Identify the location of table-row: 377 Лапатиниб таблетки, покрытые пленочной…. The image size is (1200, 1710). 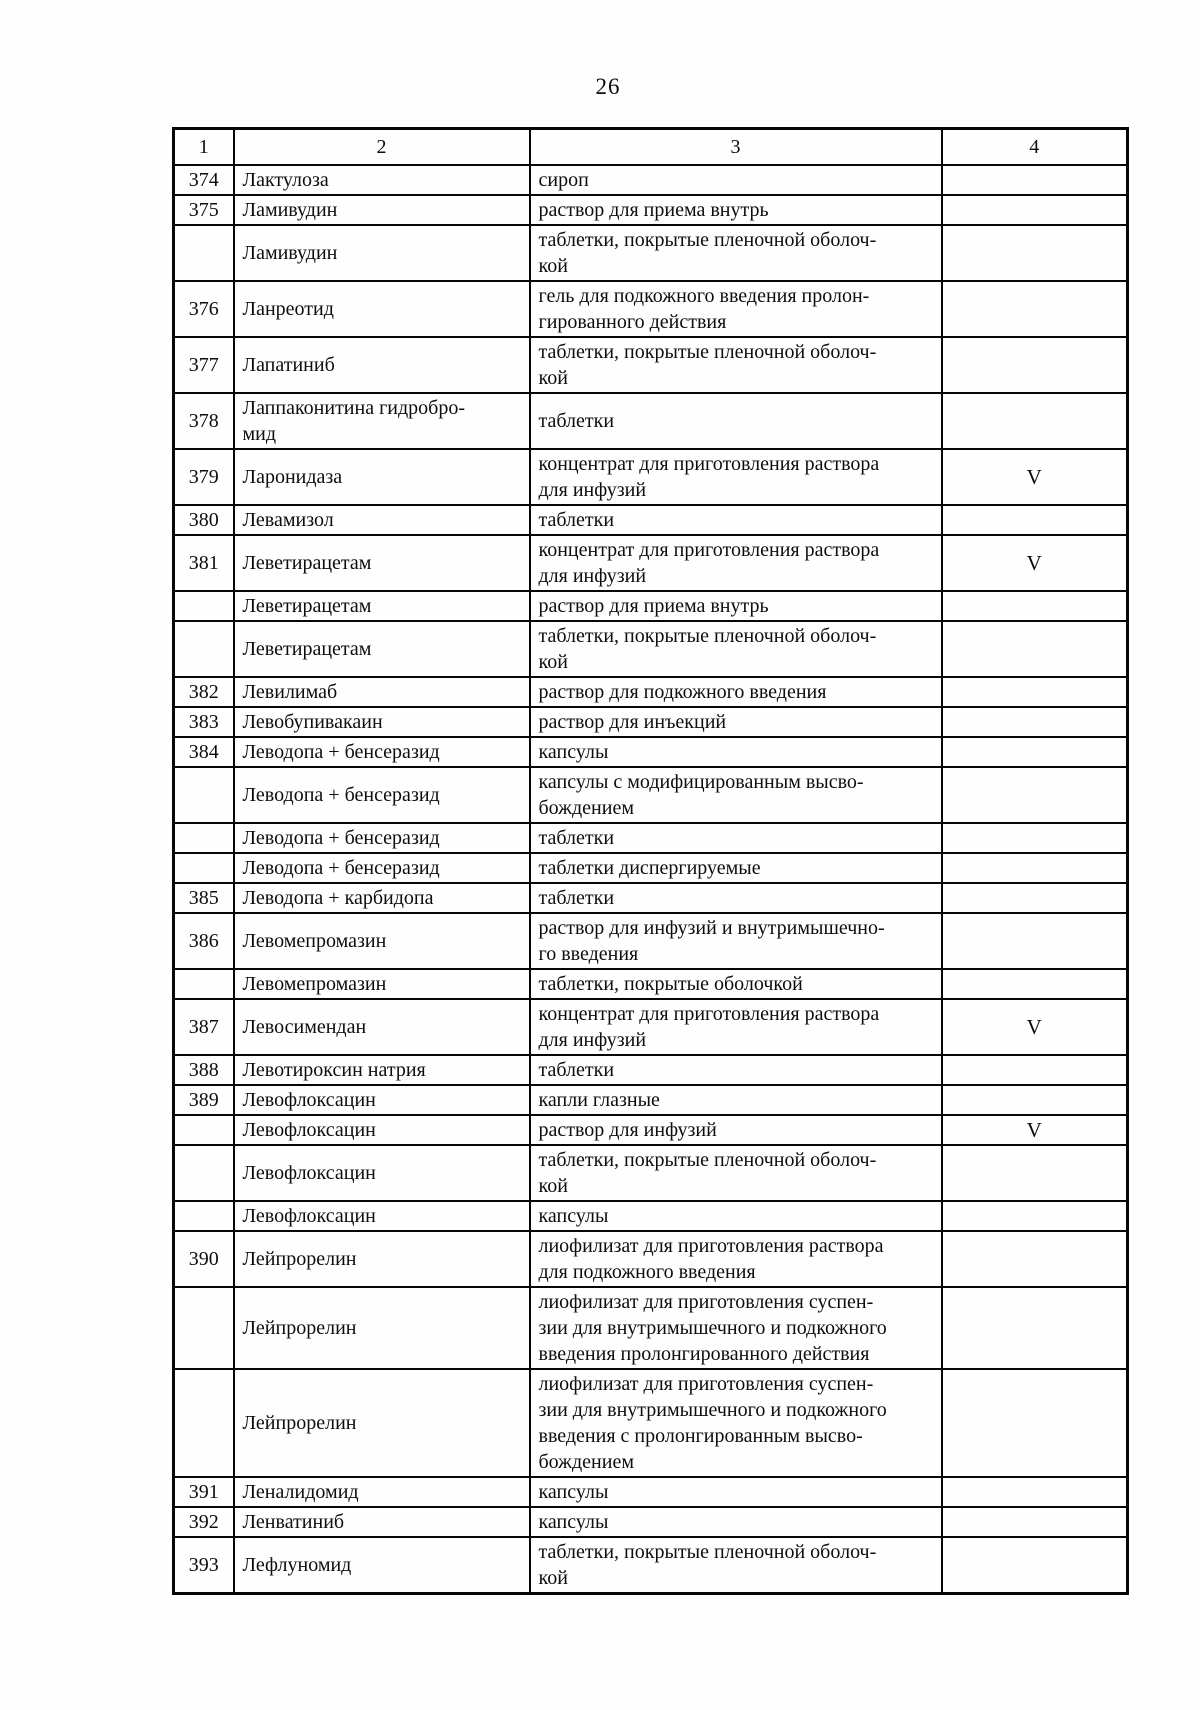
(650, 365).